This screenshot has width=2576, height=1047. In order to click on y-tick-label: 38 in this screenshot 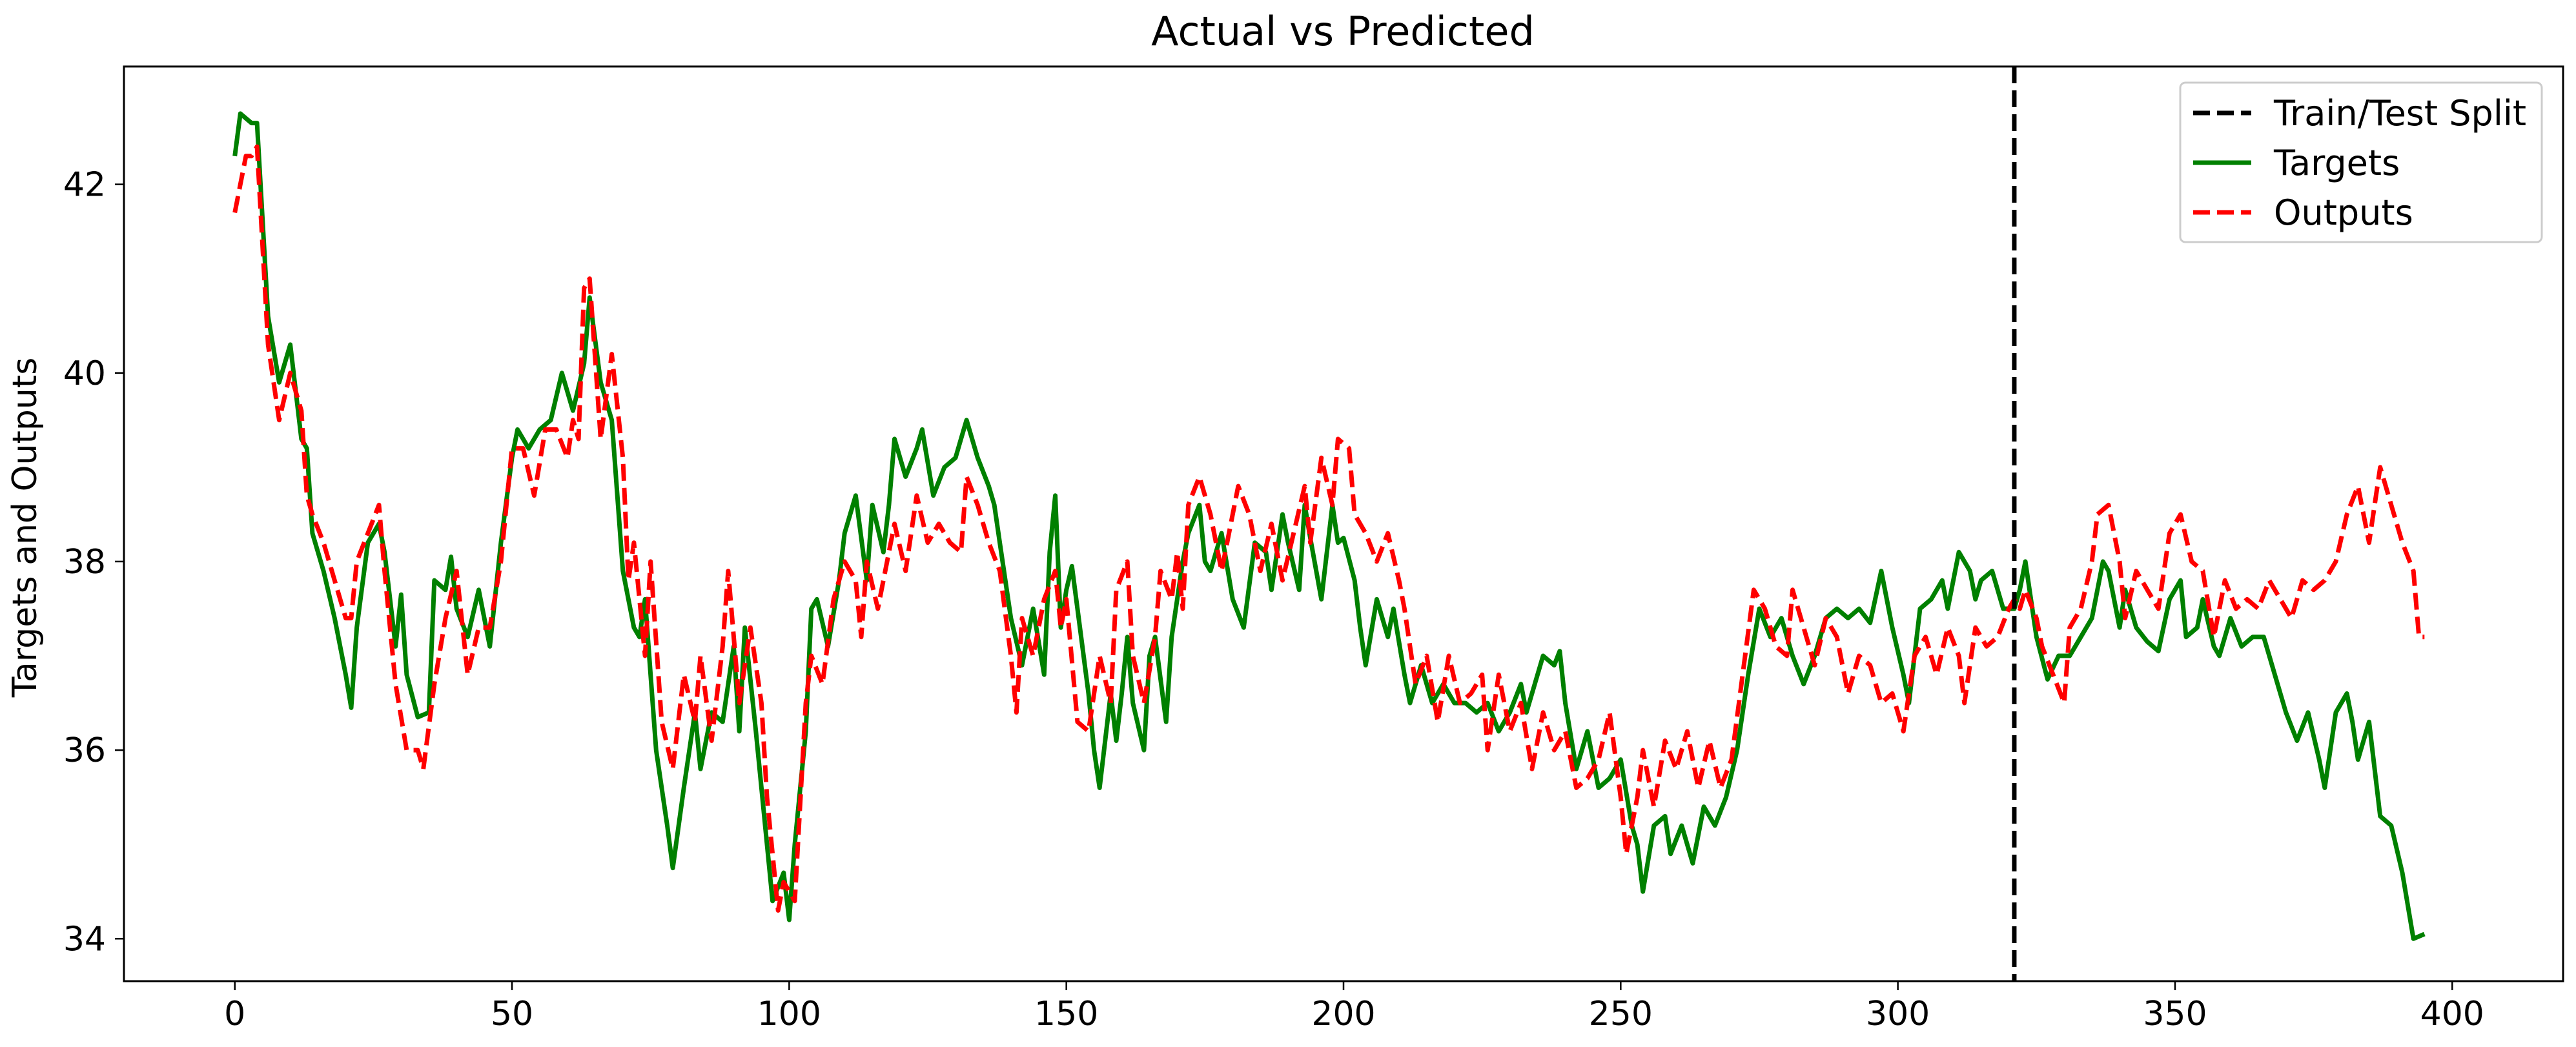, I will do `click(85, 562)`.